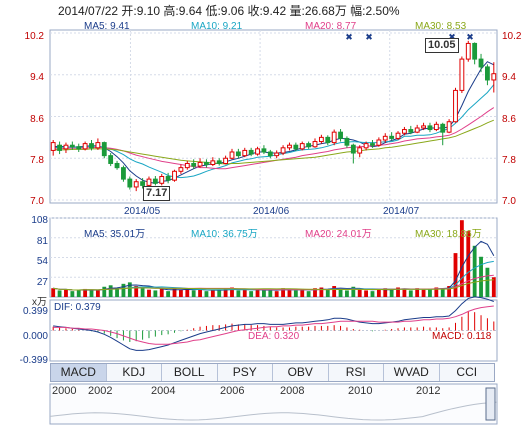 The height and width of the screenshot is (427, 522). Describe the element at coordinates (301, 372) in the screenshot. I see `tab-obv: OBV` at that location.